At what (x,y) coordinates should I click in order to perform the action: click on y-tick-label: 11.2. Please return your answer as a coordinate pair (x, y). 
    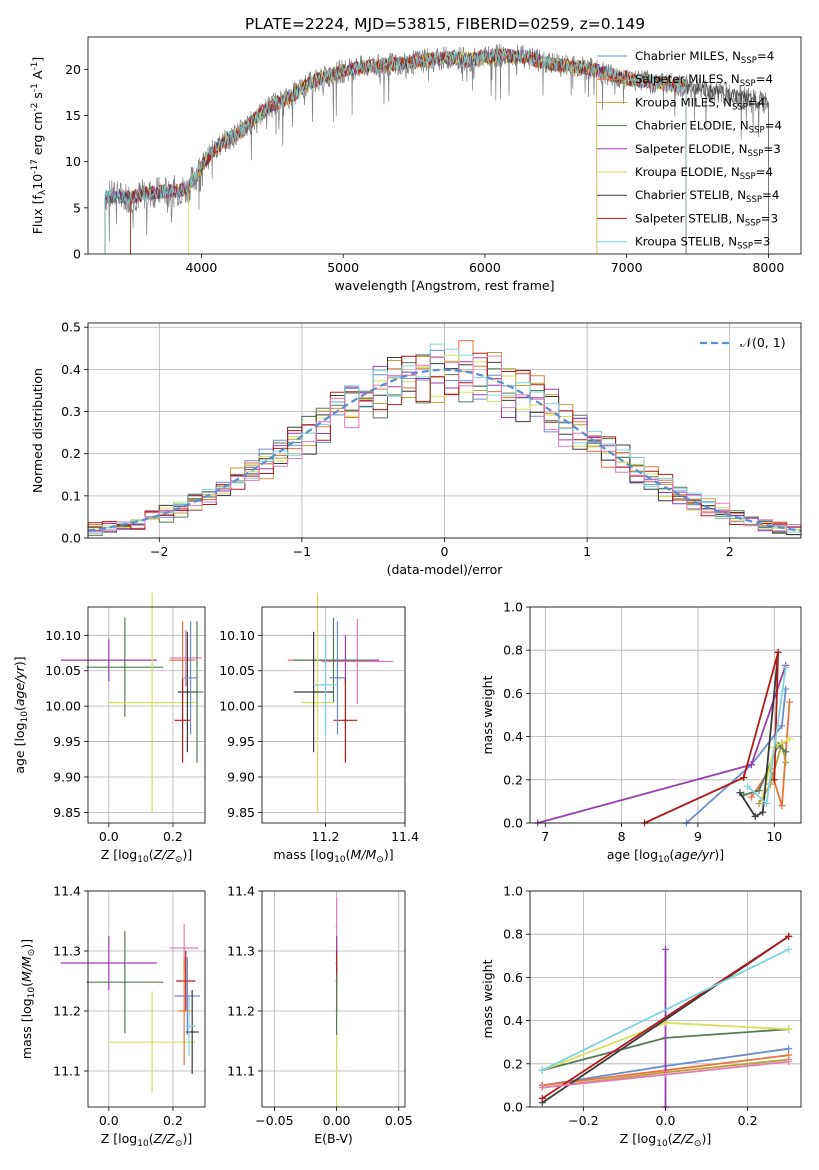
    Looking at the image, I should click on (241, 1011).